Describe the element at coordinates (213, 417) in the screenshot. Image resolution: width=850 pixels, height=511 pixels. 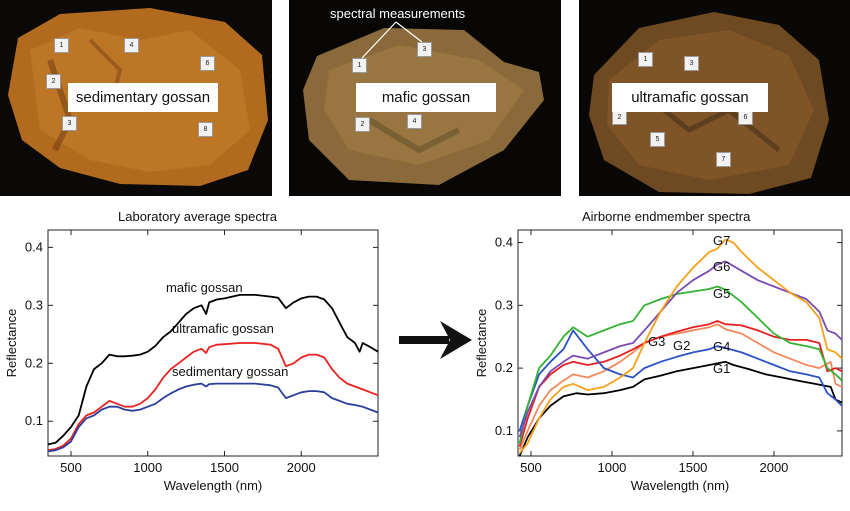
I see `series-line-sedimentary` at that location.